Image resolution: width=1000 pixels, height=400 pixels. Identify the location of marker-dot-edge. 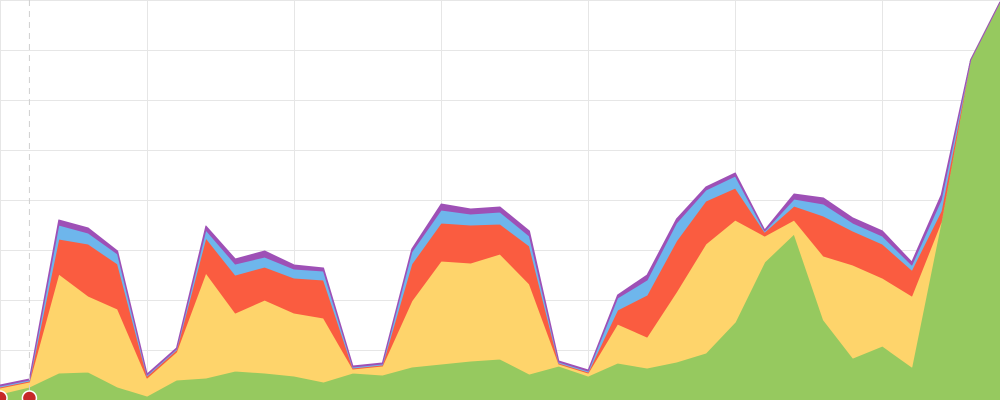
(4, 395).